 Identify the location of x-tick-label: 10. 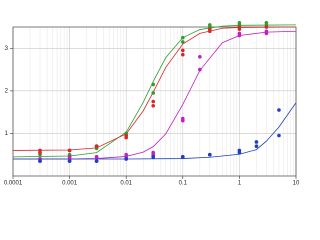
(296, 184).